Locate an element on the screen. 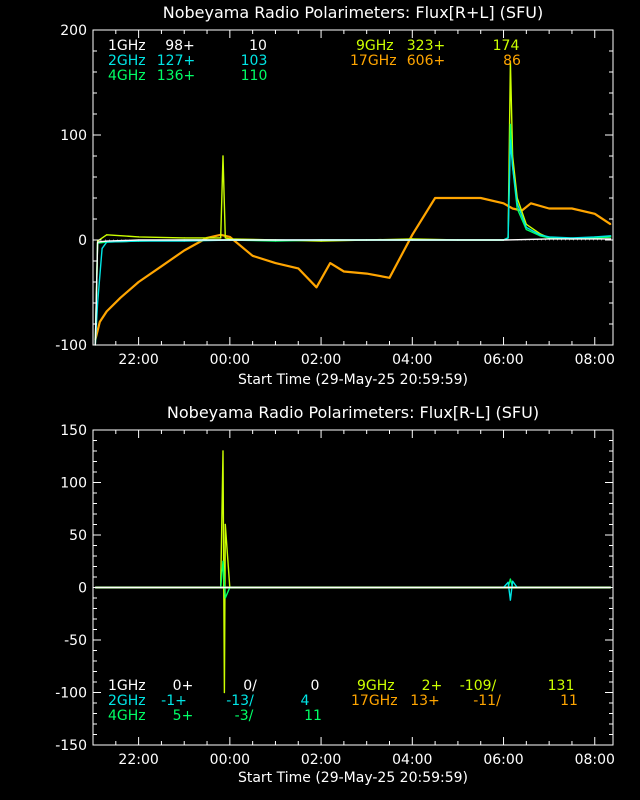  legend-value-1ghz: 0+ is located at coordinates (183, 686).